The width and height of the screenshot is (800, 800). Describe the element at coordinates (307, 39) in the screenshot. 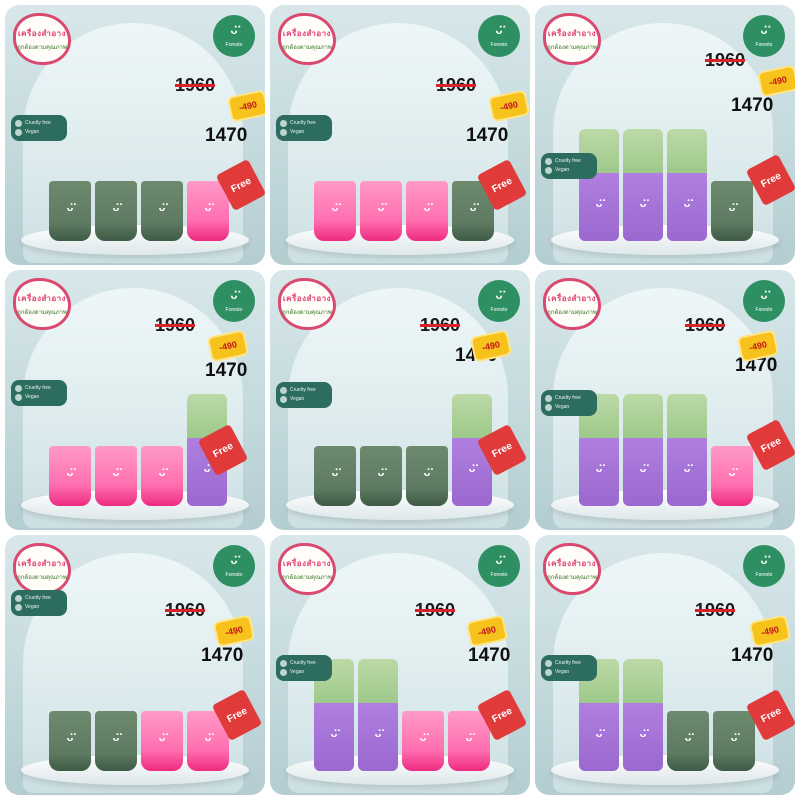

I see `shop-sticker-logo: เครื่องสำอางถูกต้องตามคุณภาพ` at that location.